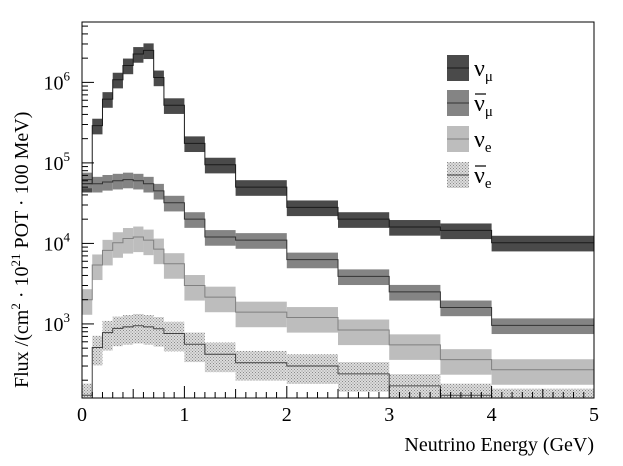 The image size is (623, 466). I want to click on y-tick-label: 10⁴, so click(57, 242).